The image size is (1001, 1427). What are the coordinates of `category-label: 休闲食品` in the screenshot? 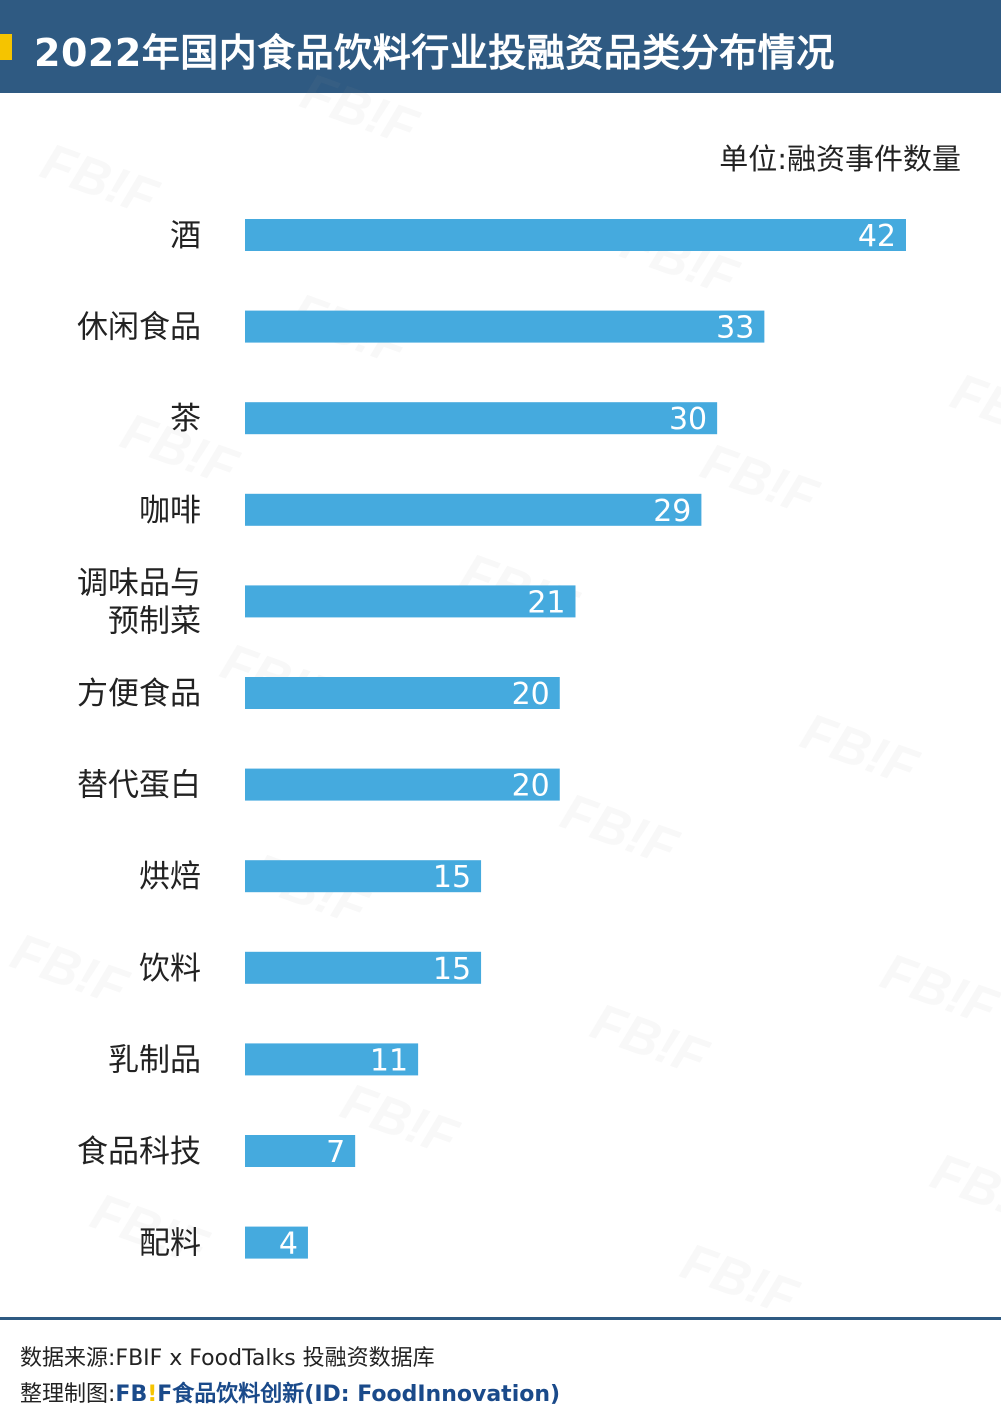 It's located at (139, 328).